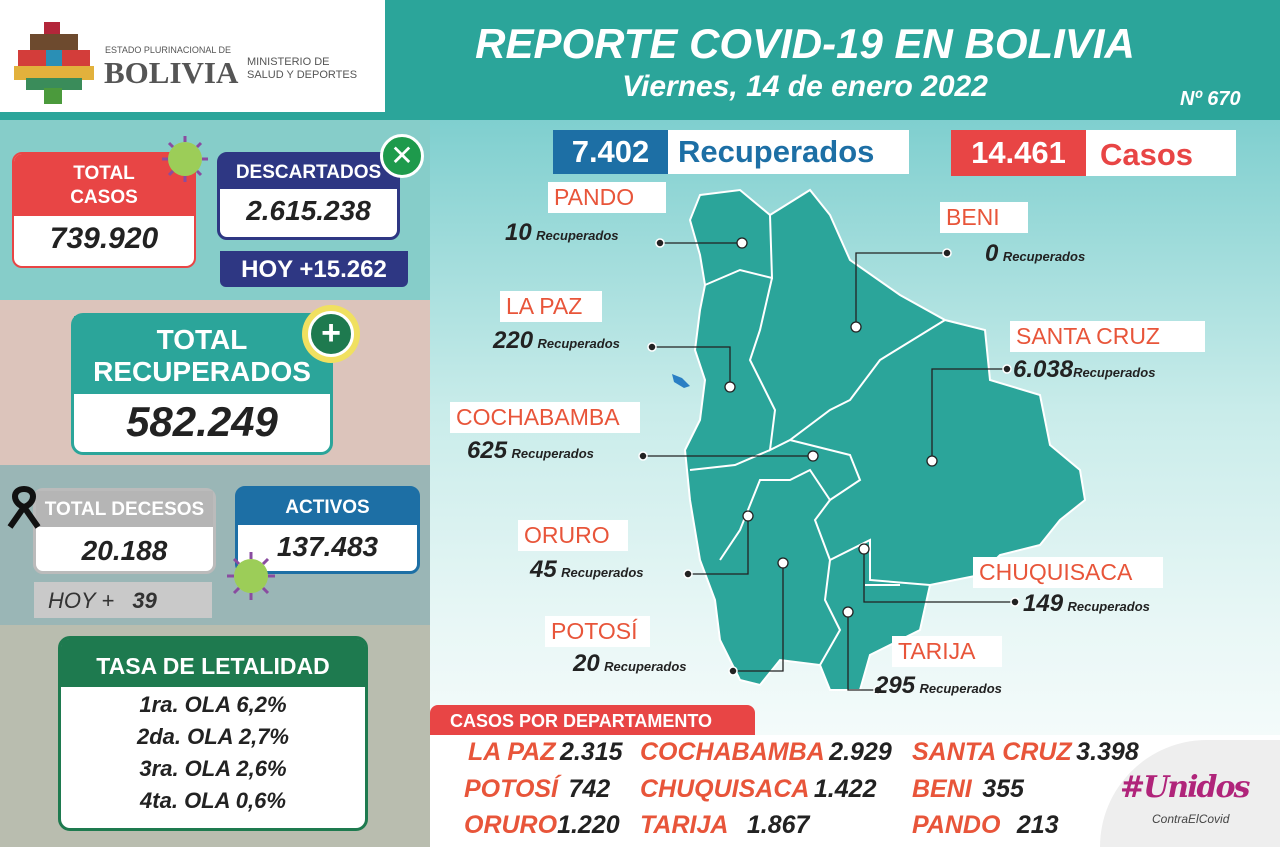 The height and width of the screenshot is (847, 1280). I want to click on casos-dept-name: SANTA CRUZ, so click(992, 752).